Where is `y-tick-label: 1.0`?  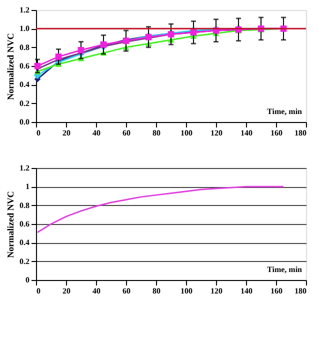 y-tick-label: 1.0 is located at coordinates (25, 29).